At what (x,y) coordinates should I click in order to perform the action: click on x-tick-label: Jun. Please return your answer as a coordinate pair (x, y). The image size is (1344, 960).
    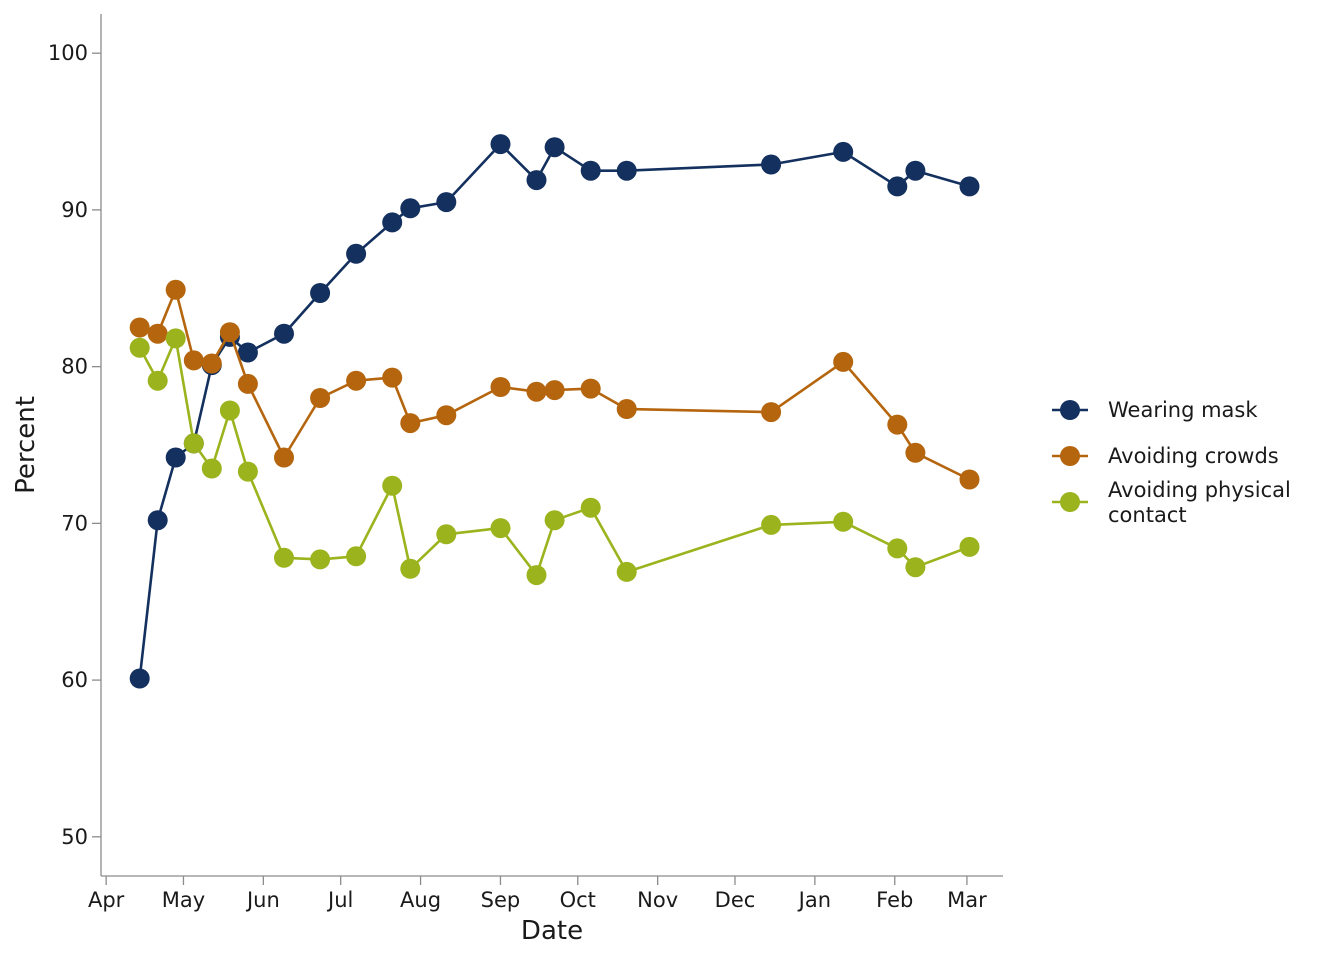
    Looking at the image, I should click on (262, 900).